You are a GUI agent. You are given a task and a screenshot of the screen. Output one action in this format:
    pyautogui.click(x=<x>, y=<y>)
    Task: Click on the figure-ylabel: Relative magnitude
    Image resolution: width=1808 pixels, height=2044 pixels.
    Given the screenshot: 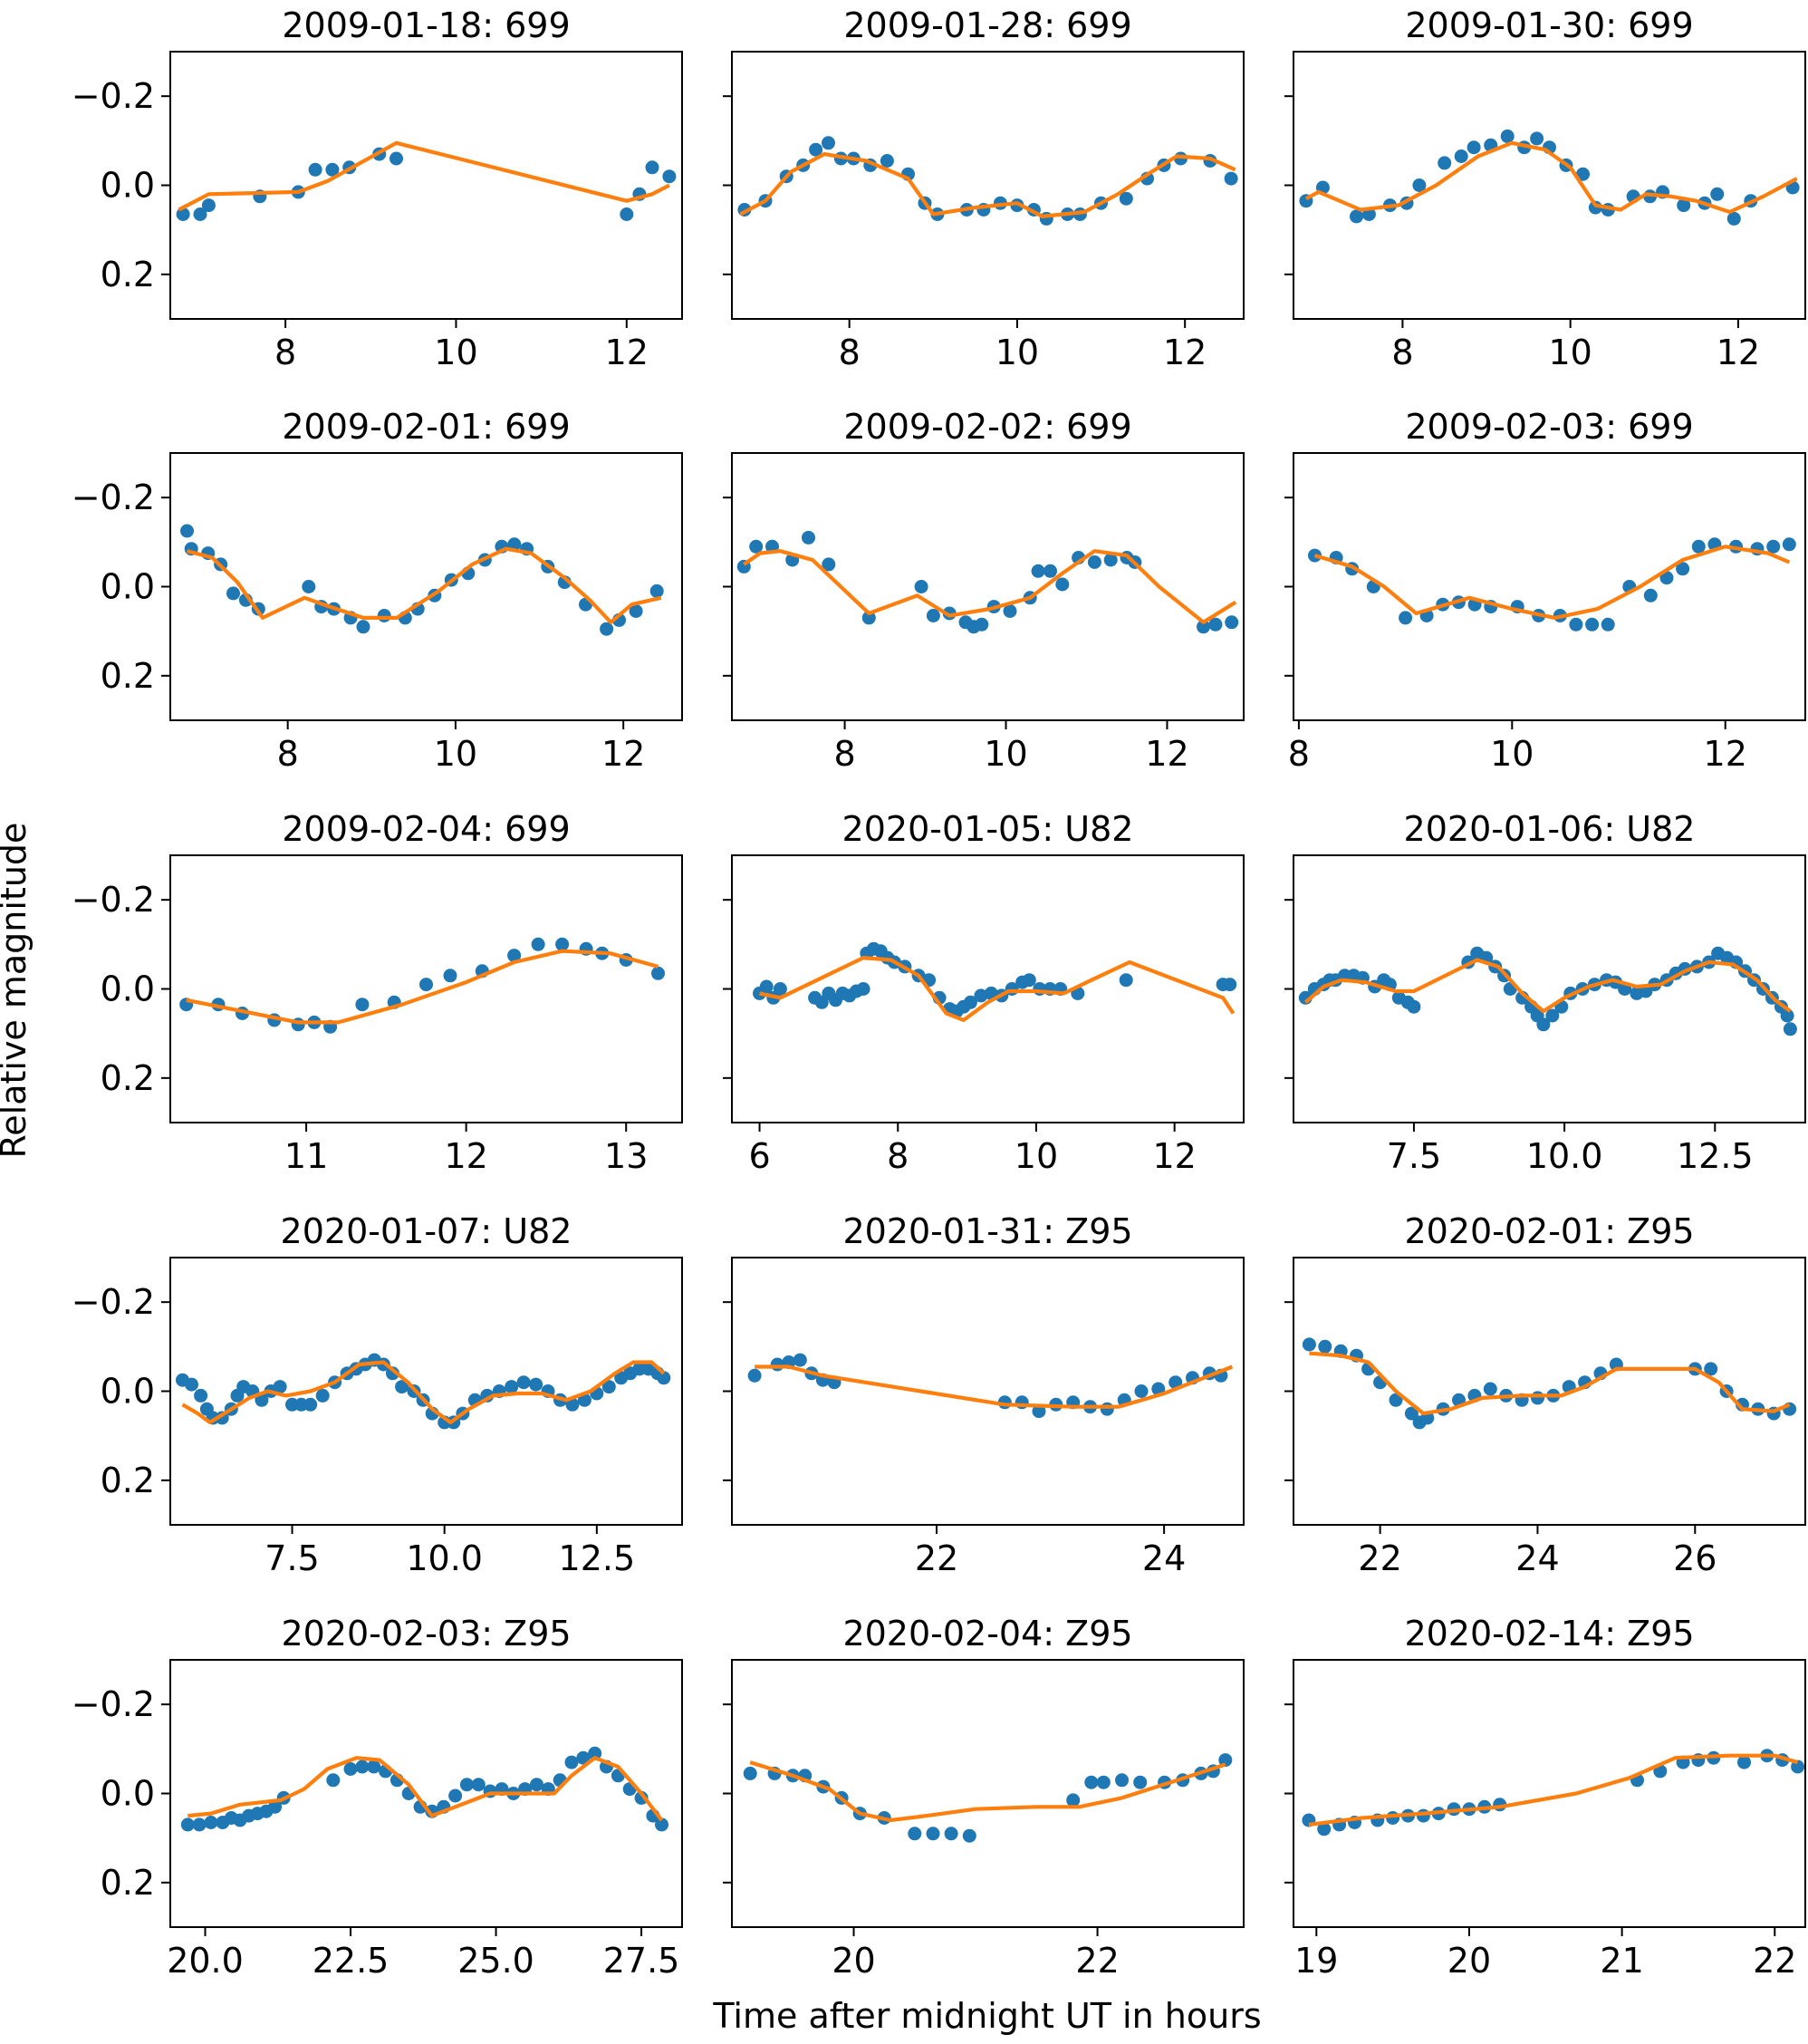 What is the action you would take?
    pyautogui.click(x=17, y=991)
    